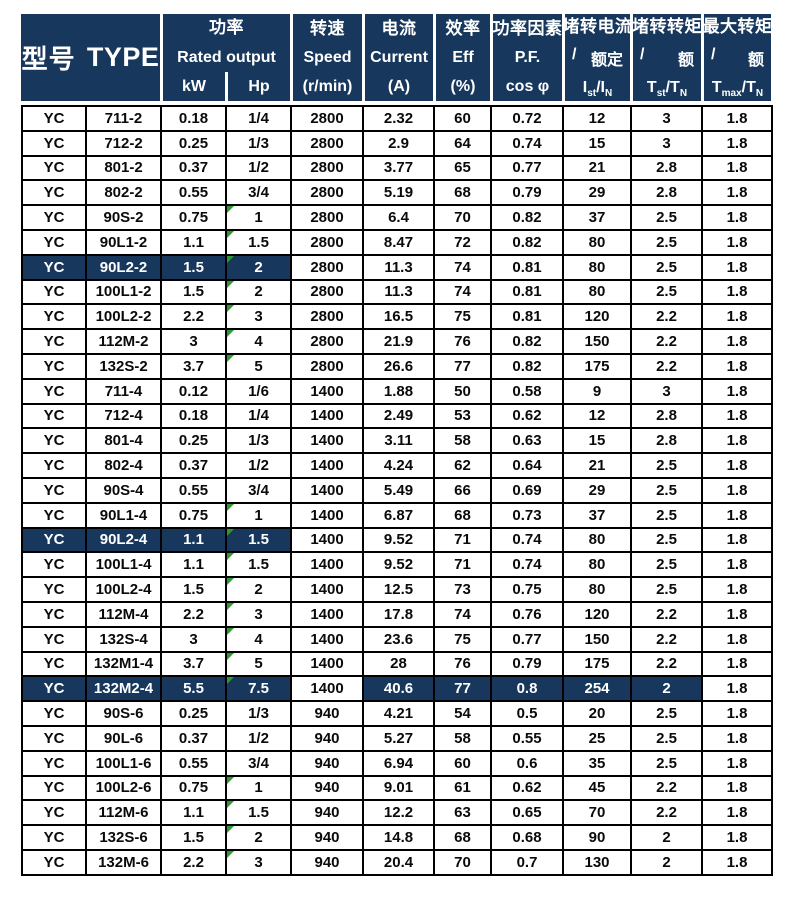 The image size is (790, 921). Describe the element at coordinates (667, 789) in the screenshot. I see `tst-tn-cell: 2.2` at that location.